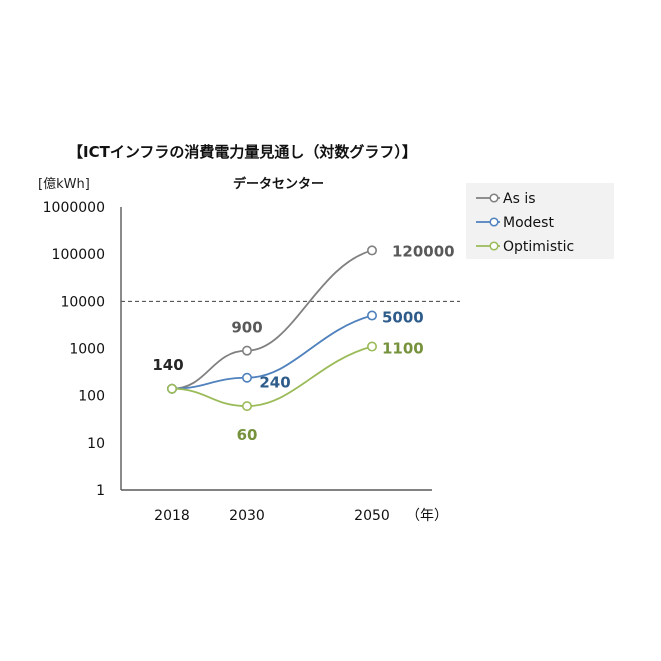  I want to click on y-tick-label: 10, so click(96, 444).